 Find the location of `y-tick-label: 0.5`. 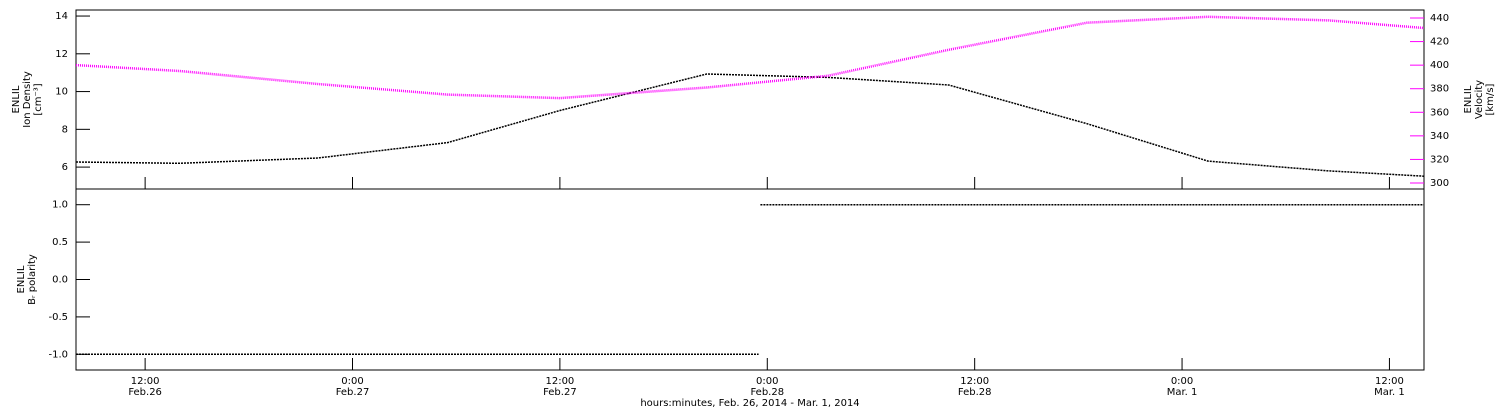

y-tick-label: 0.5 is located at coordinates (60, 242).